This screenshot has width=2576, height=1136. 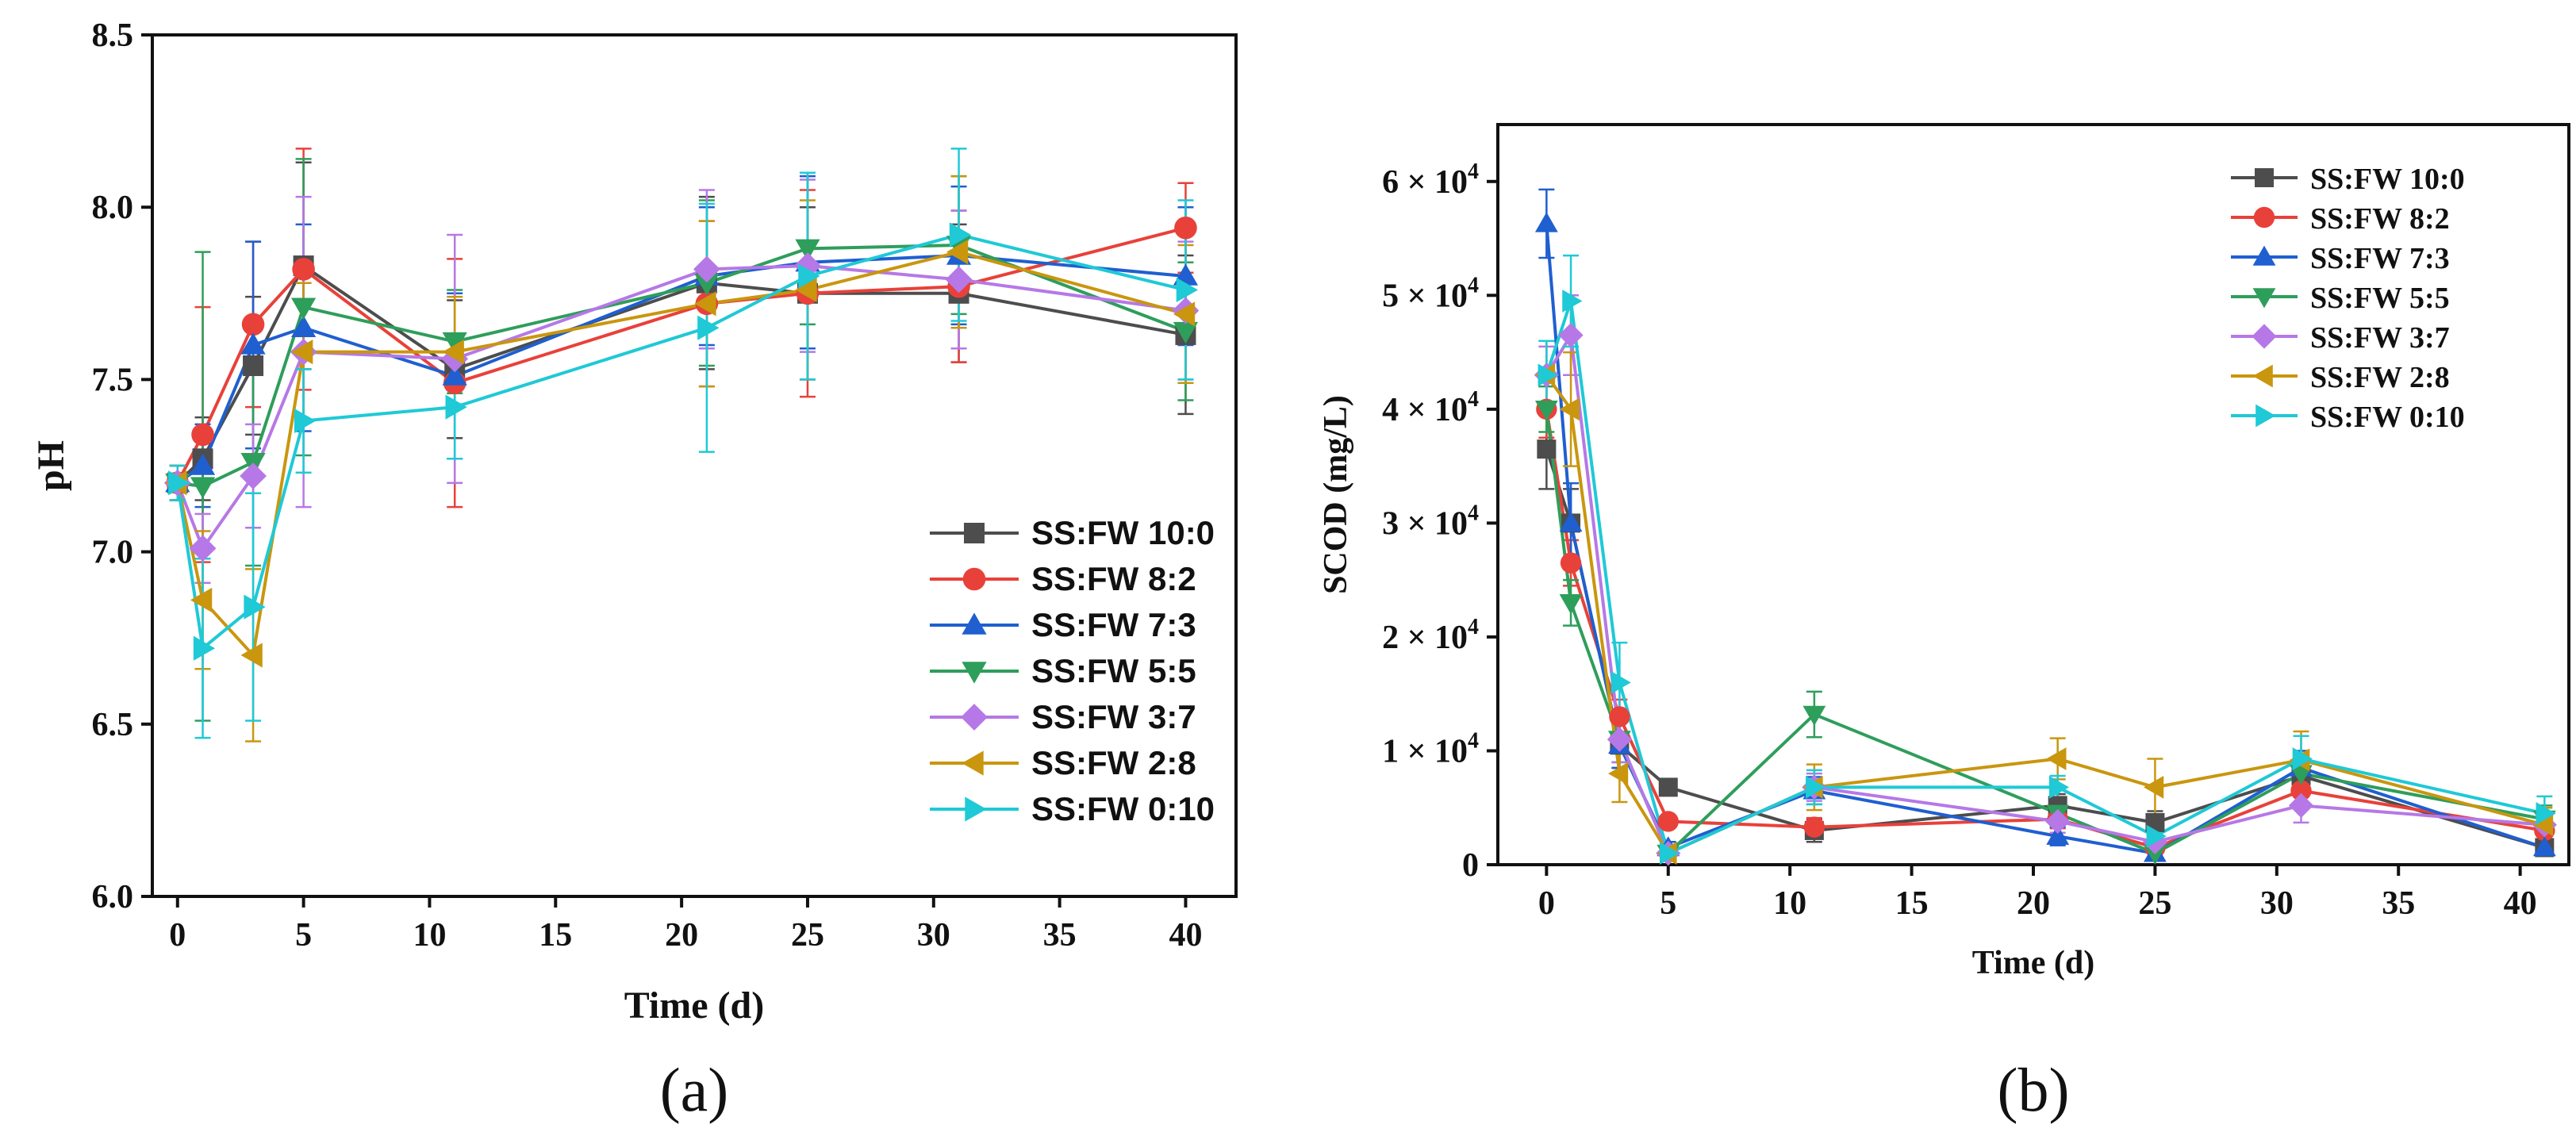 What do you see at coordinates (113, 208) in the screenshot?
I see `y-tick-label: 8.0` at bounding box center [113, 208].